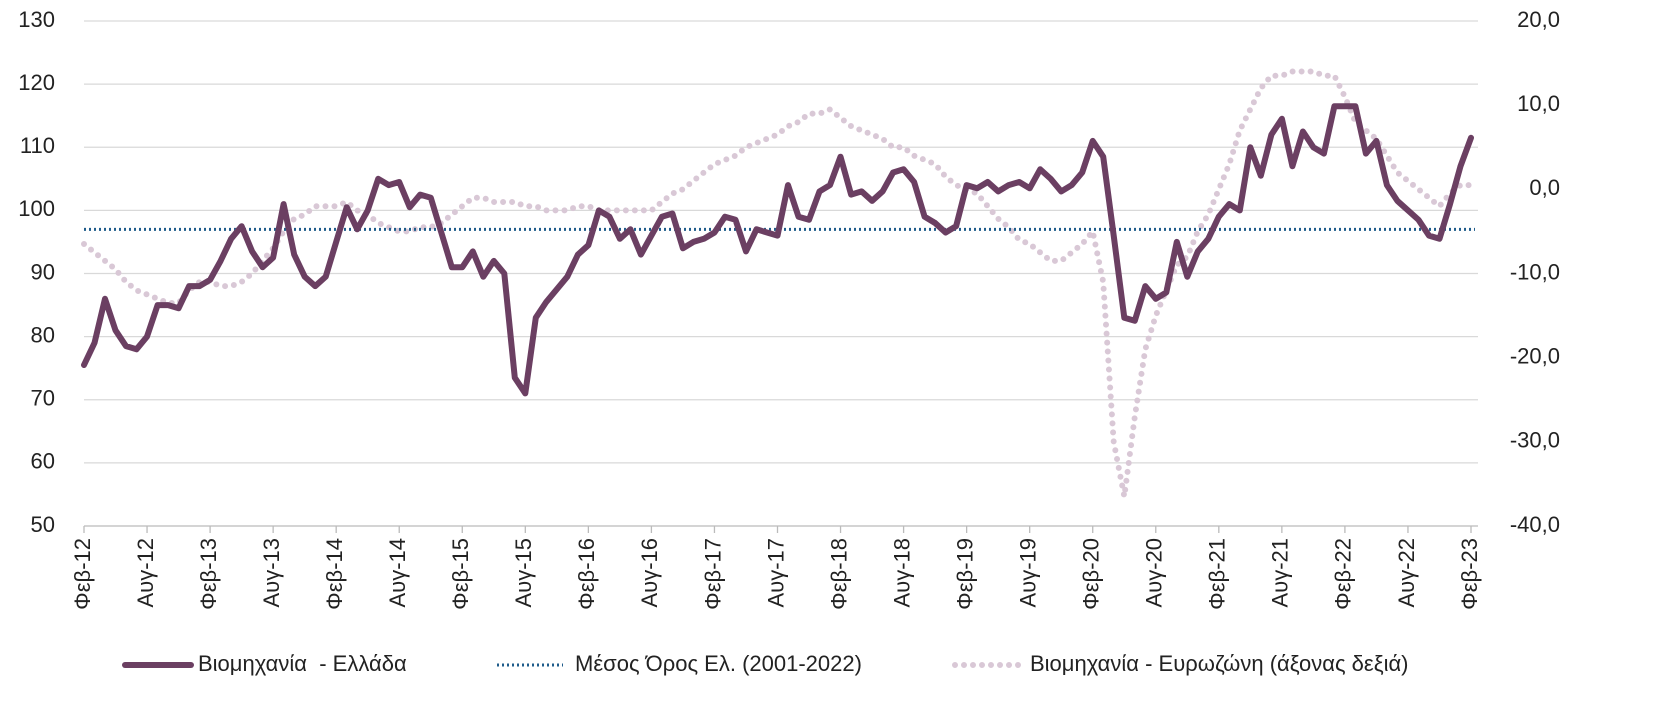 The width and height of the screenshot is (1675, 724). What do you see at coordinates (36, 208) in the screenshot?
I see `y-tick-label: 100` at bounding box center [36, 208].